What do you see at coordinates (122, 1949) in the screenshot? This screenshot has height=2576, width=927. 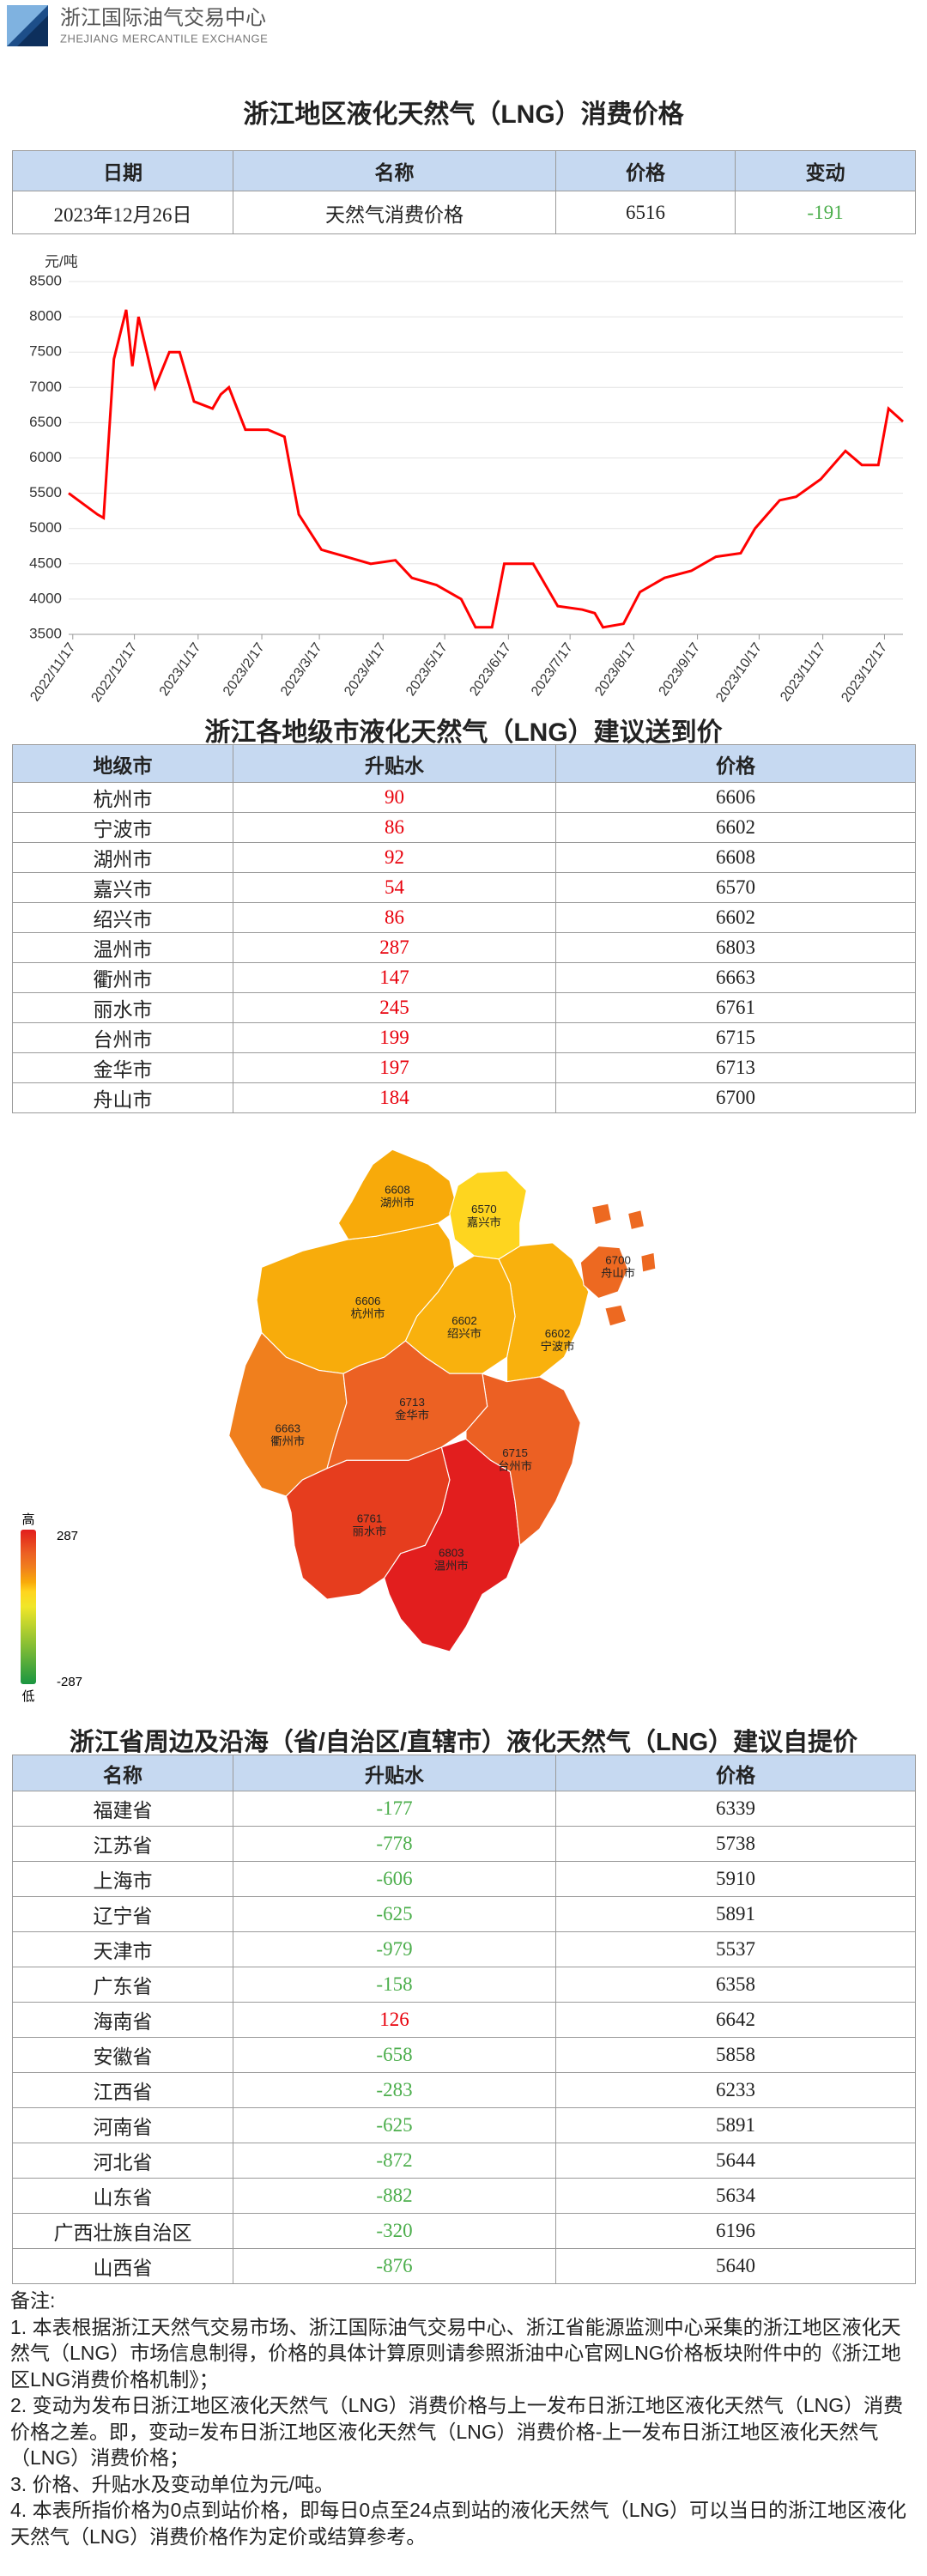 I see `table-cell: 天津市` at bounding box center [122, 1949].